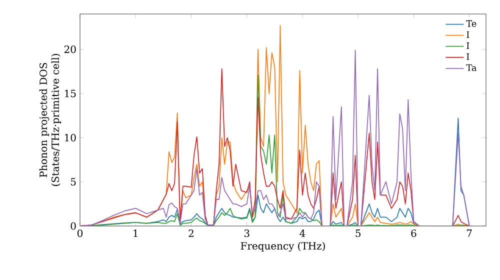 The width and height of the screenshot is (500, 280). I want to click on legend-label: Te, so click(471, 23).